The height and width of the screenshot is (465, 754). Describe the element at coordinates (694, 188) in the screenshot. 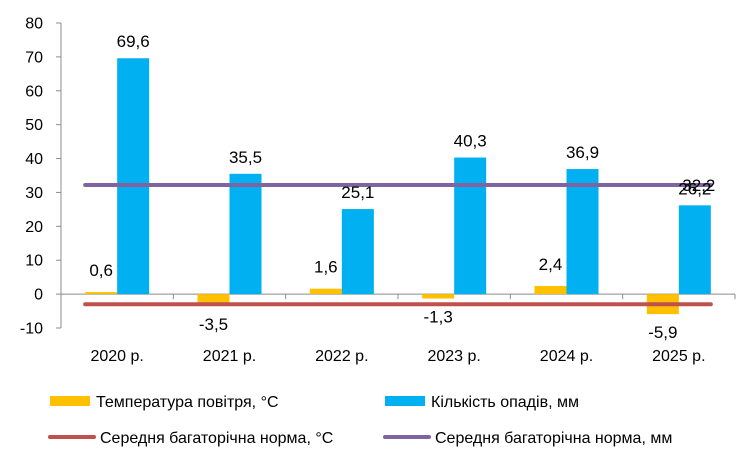

I see `precipitation-data-label: 26,2` at that location.